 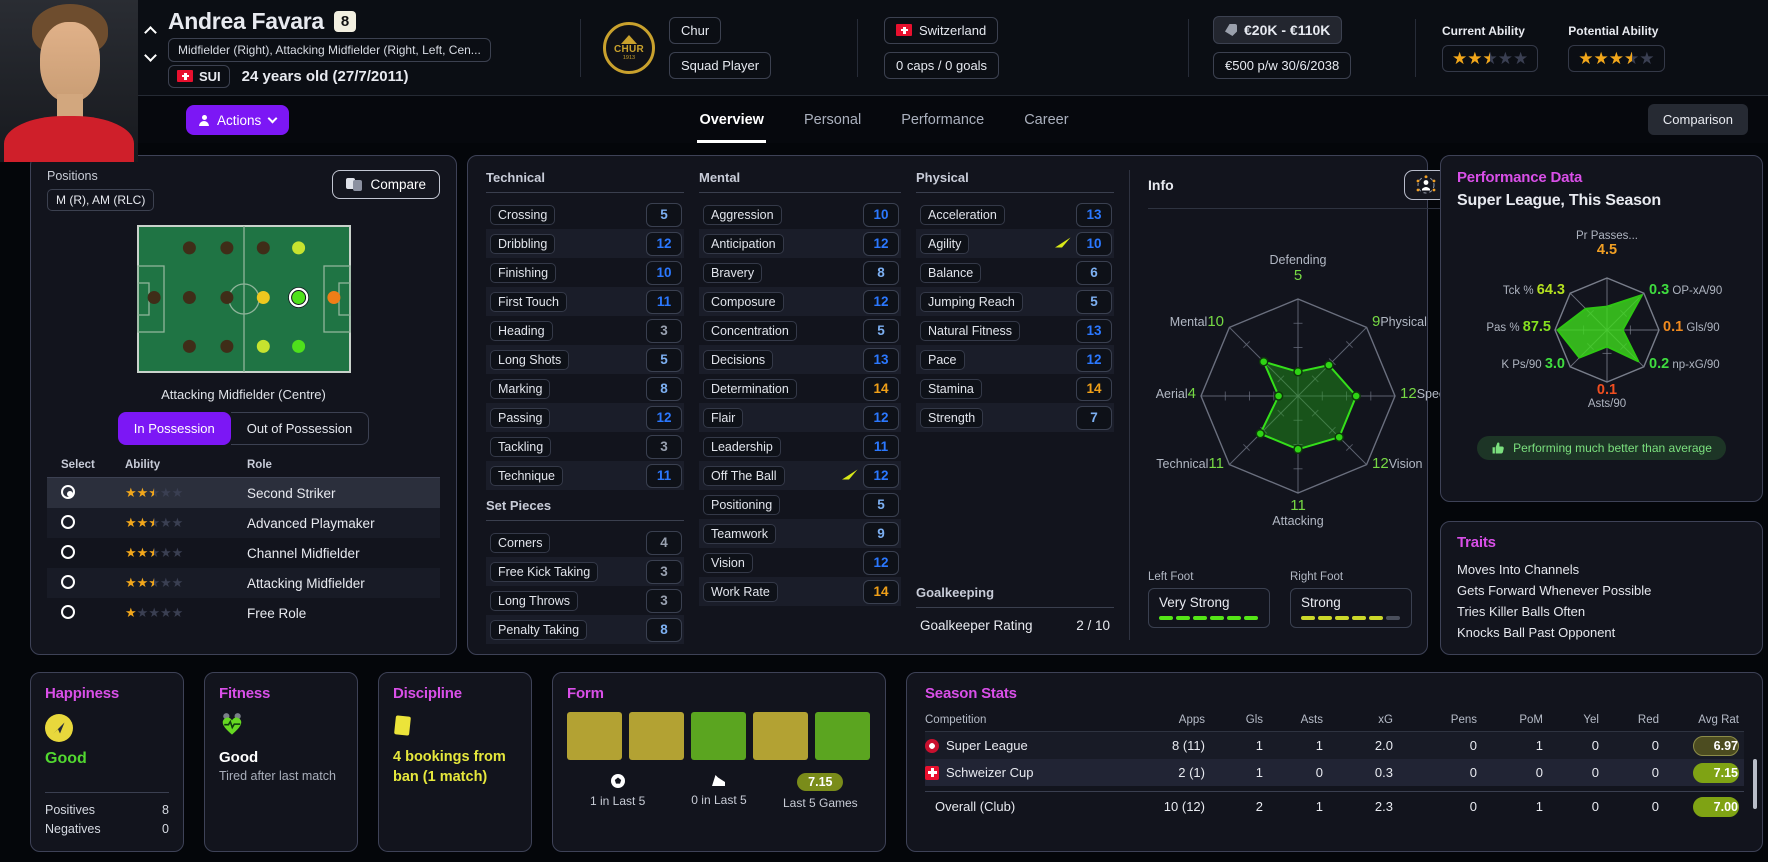 What do you see at coordinates (585, 629) in the screenshot?
I see `attribute-row-penalty-taking: Penalty Taking 8` at bounding box center [585, 629].